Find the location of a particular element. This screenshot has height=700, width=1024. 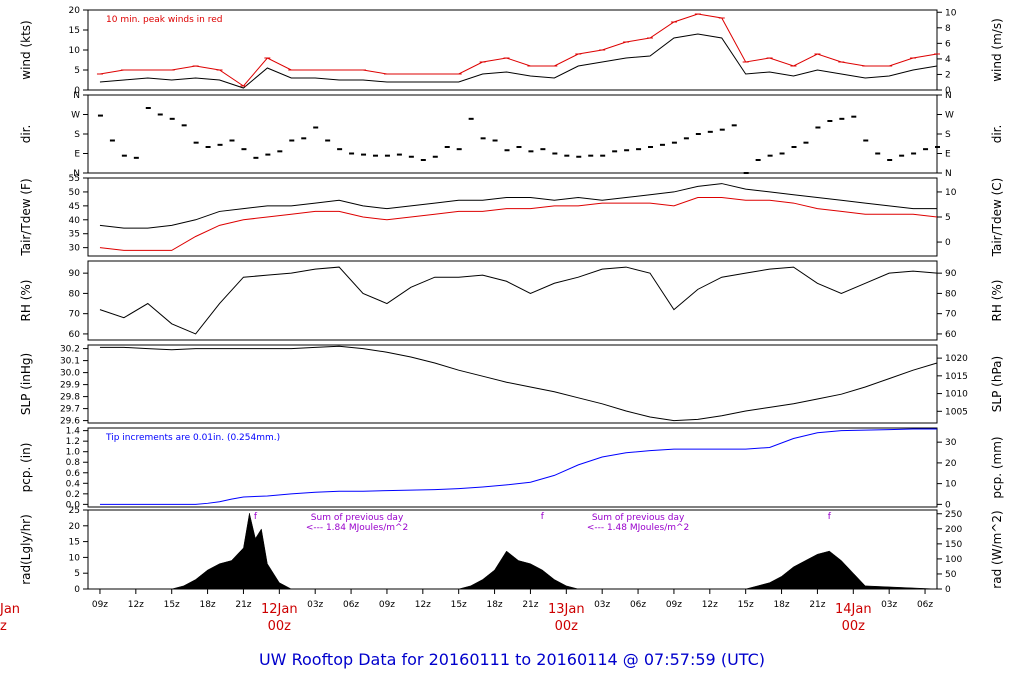

dir-ytick-left-label: N is located at coordinates (76, 174).